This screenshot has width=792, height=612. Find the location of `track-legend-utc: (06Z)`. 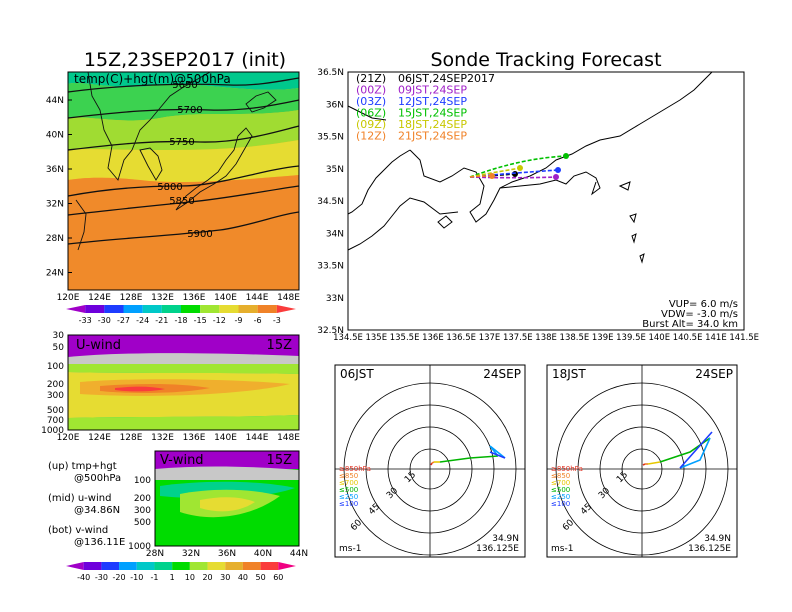

track-legend-utc: (06Z) is located at coordinates (371, 113).